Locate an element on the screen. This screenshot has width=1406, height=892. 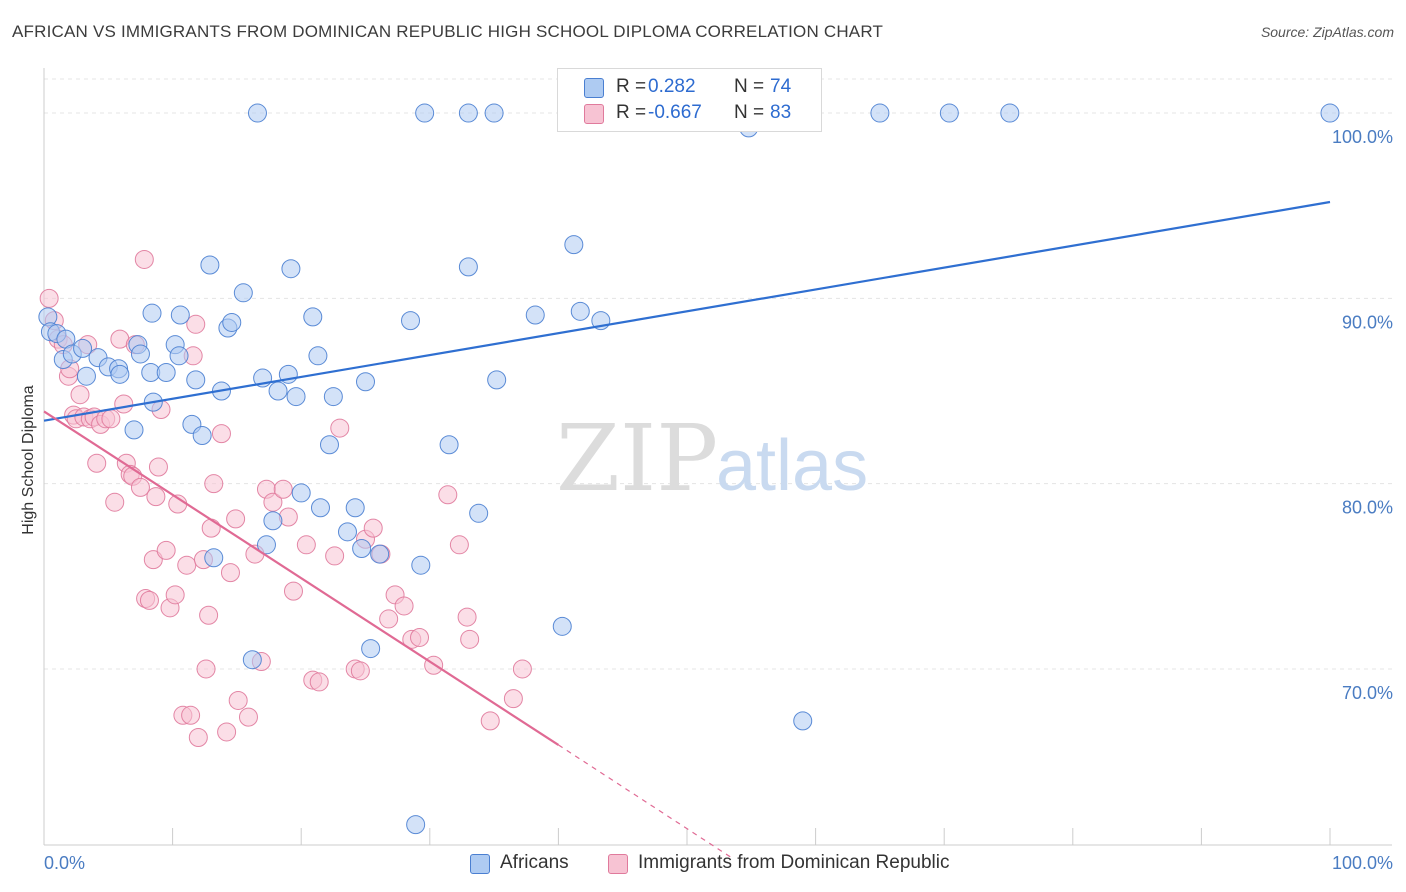
y-tick-label: 100.0% is located at coordinates (1362, 137).